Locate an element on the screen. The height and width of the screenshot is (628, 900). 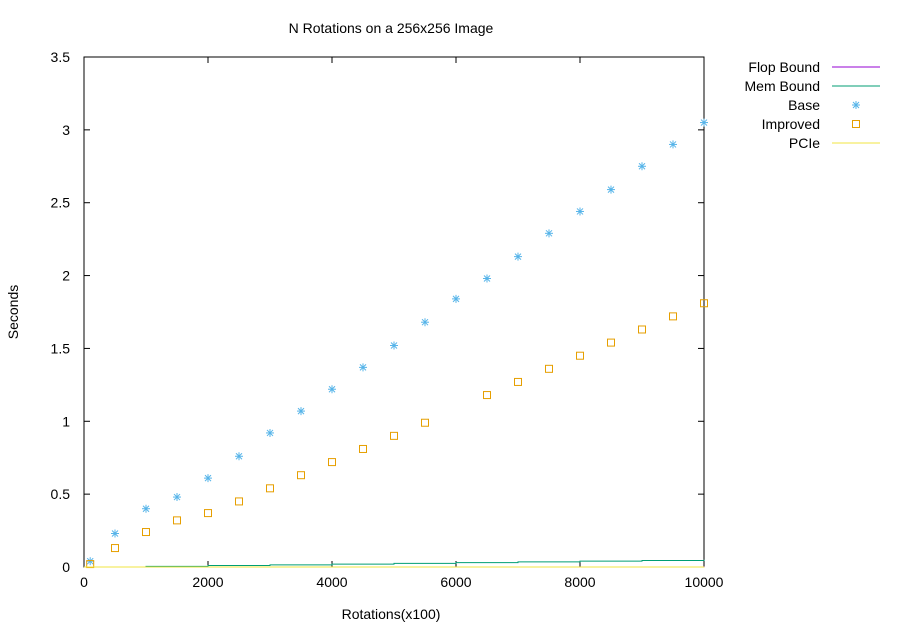
x-tick-label: 8000 is located at coordinates (579, 582).